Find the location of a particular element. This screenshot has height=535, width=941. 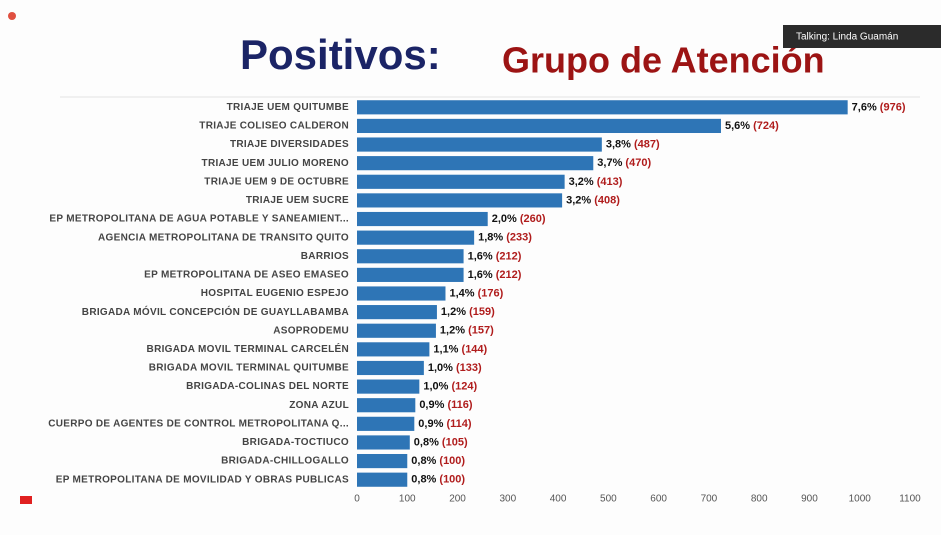

category-label: TRIAJE UEM 9 DE OCTUBRE is located at coordinates (276, 181).